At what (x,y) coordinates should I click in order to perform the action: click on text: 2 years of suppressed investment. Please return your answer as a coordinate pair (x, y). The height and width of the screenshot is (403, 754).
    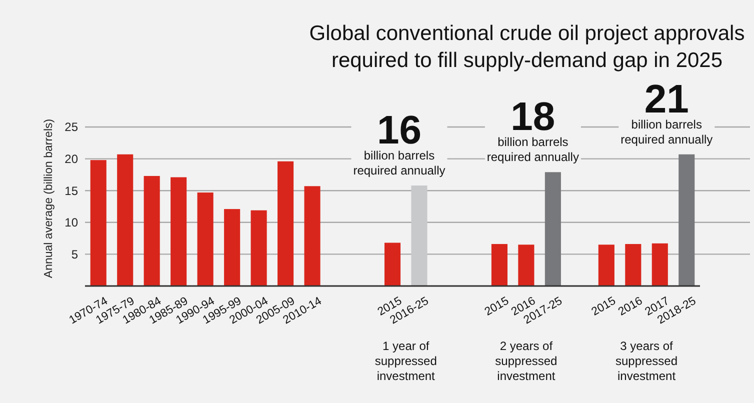
    Looking at the image, I should click on (526, 361).